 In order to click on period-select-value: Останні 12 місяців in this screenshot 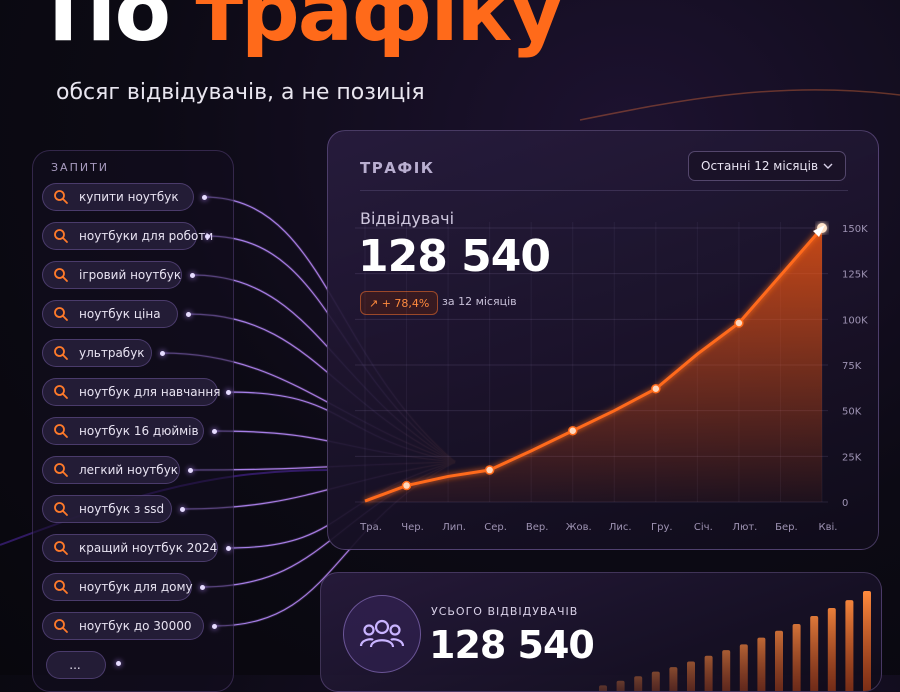, I will do `click(760, 166)`.